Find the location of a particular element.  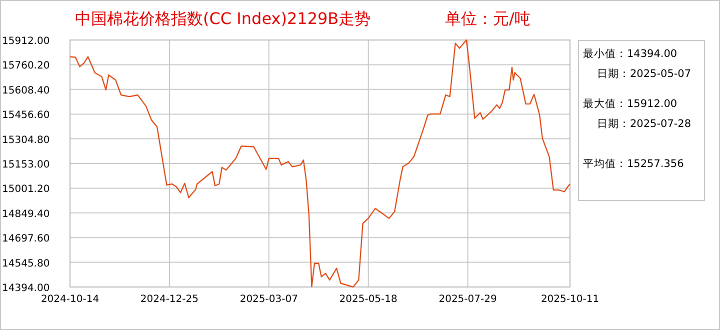

text: 日期：2025-05-07 is located at coordinates (644, 74).